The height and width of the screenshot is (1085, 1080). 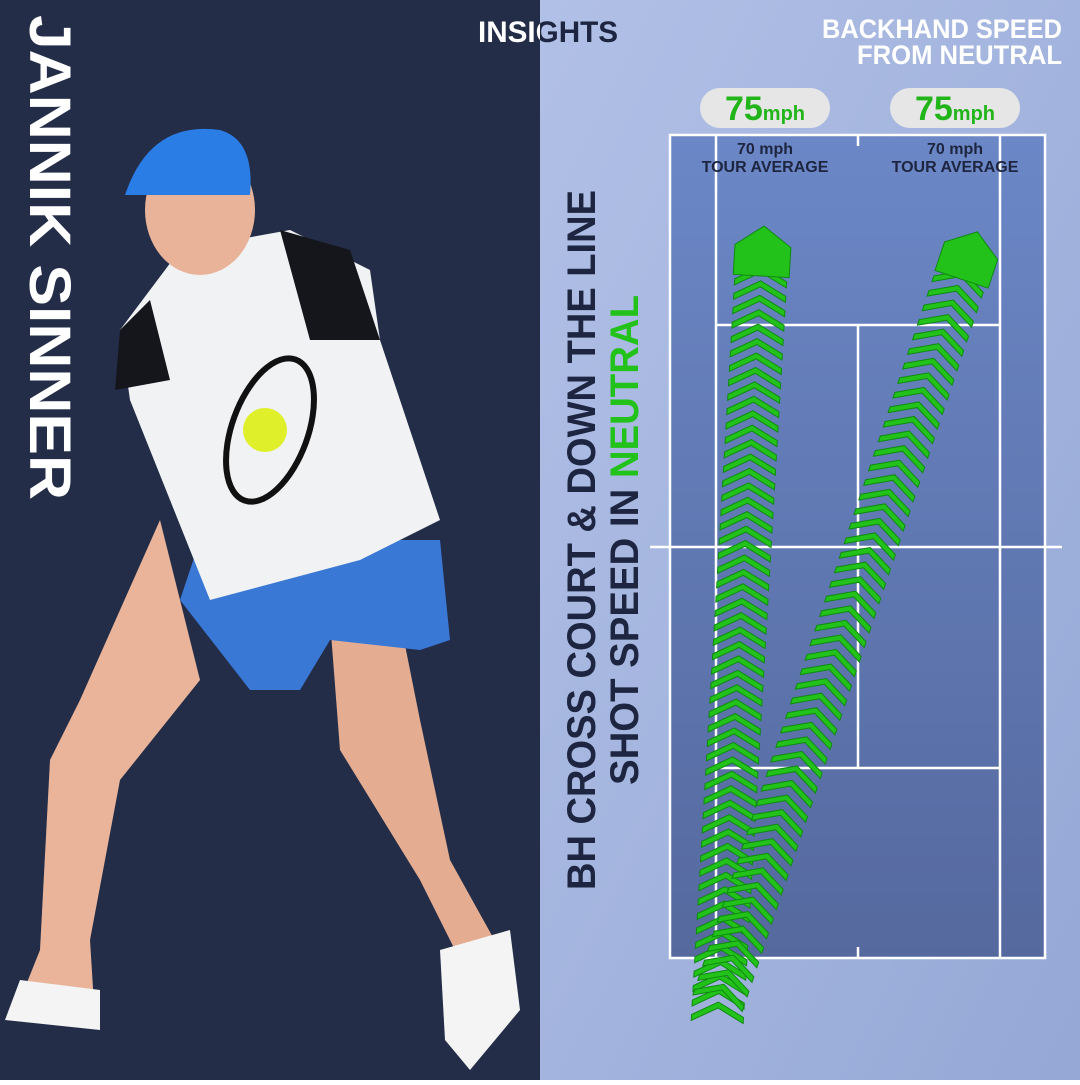 I want to click on caption-line2: SHOT SPEED IN NEUTRAL, so click(x=625, y=540).